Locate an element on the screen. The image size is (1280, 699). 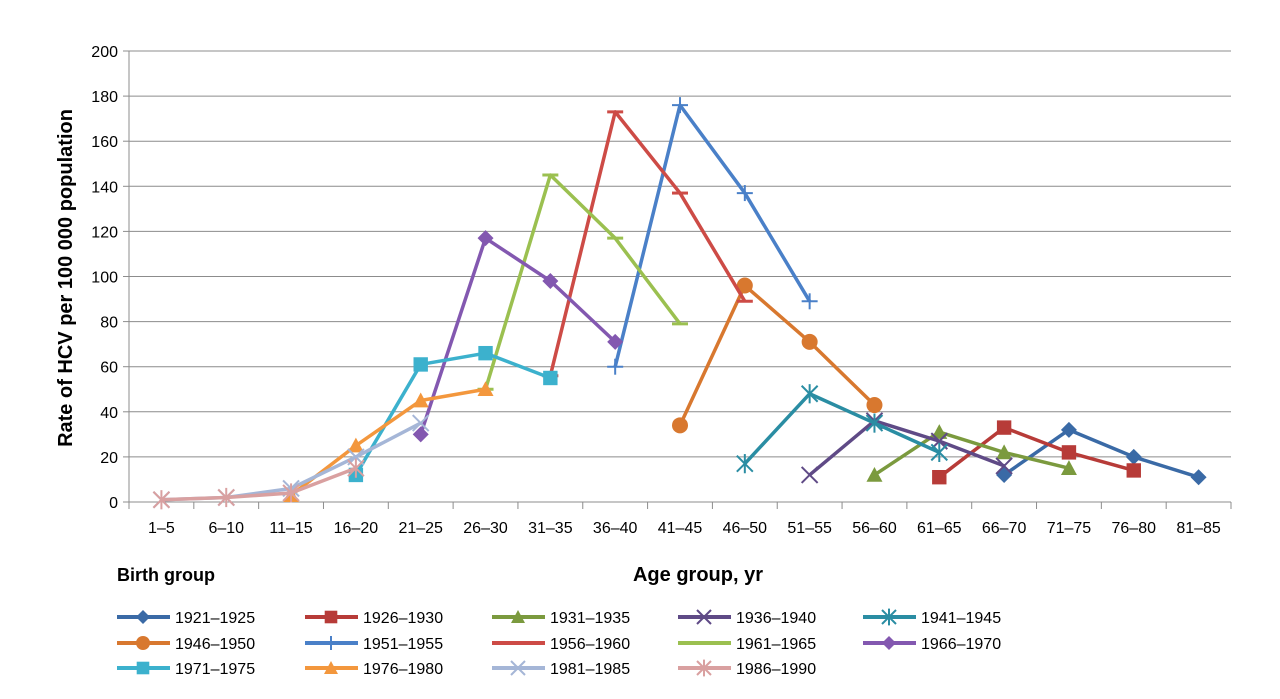
x-tick-label: 56–60 is located at coordinates (874, 528).